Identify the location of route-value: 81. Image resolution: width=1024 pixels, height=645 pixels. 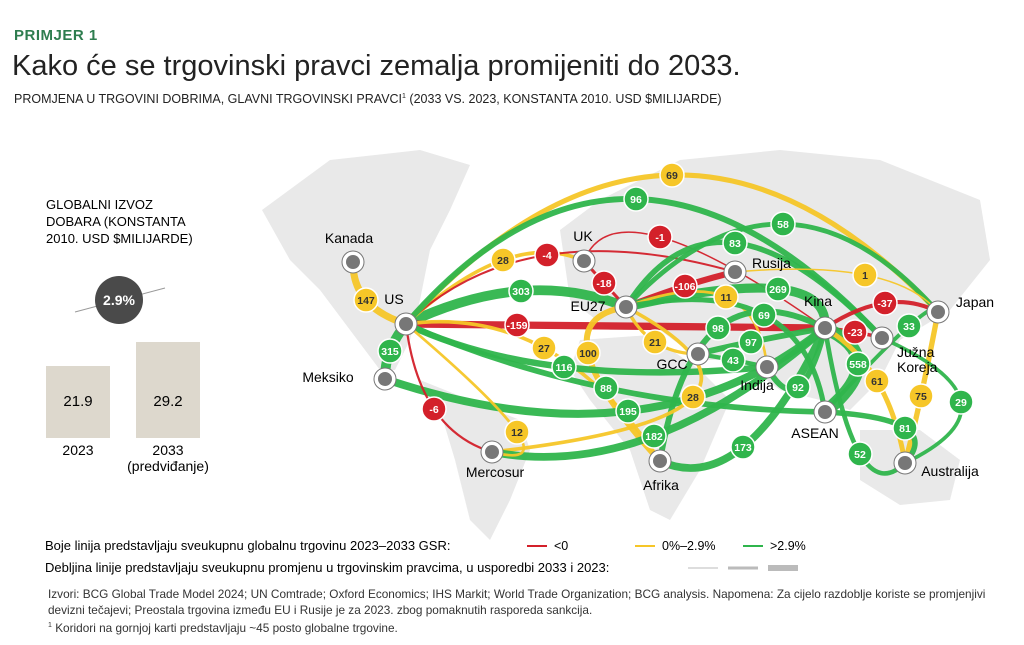
(905, 429).